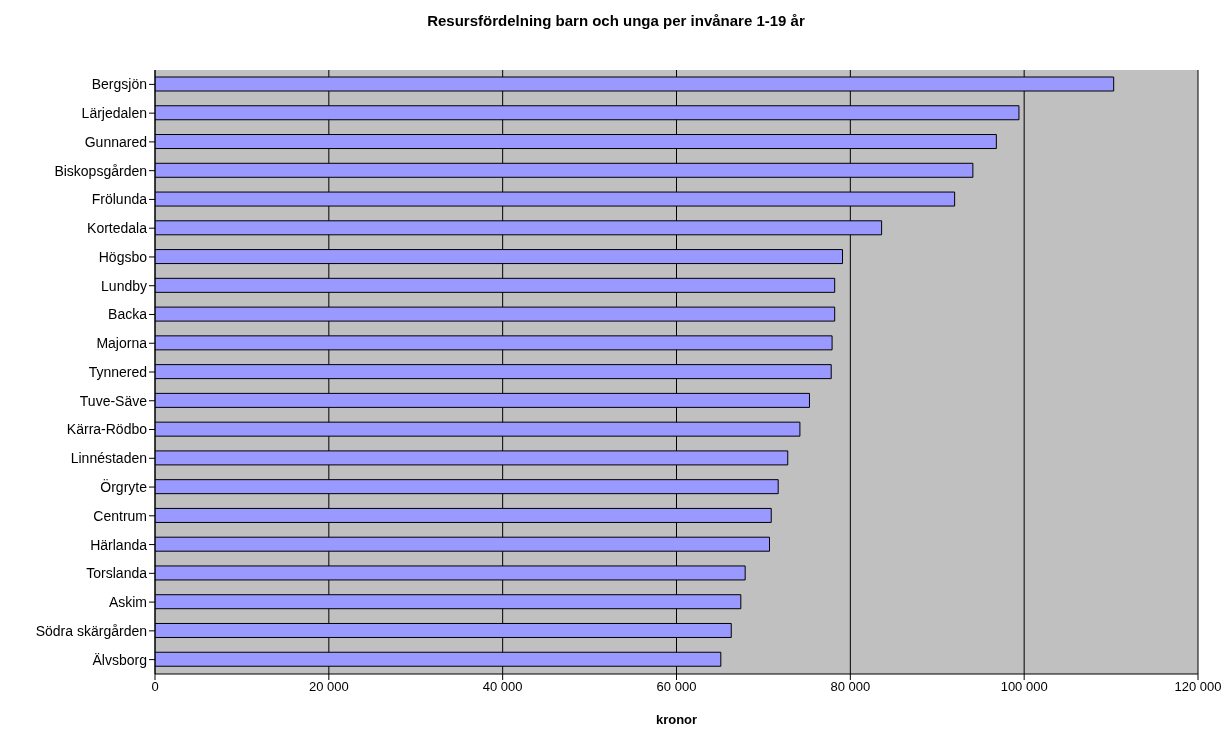 The image size is (1232, 738). I want to click on x-tick-label: 60 000, so click(676, 687).